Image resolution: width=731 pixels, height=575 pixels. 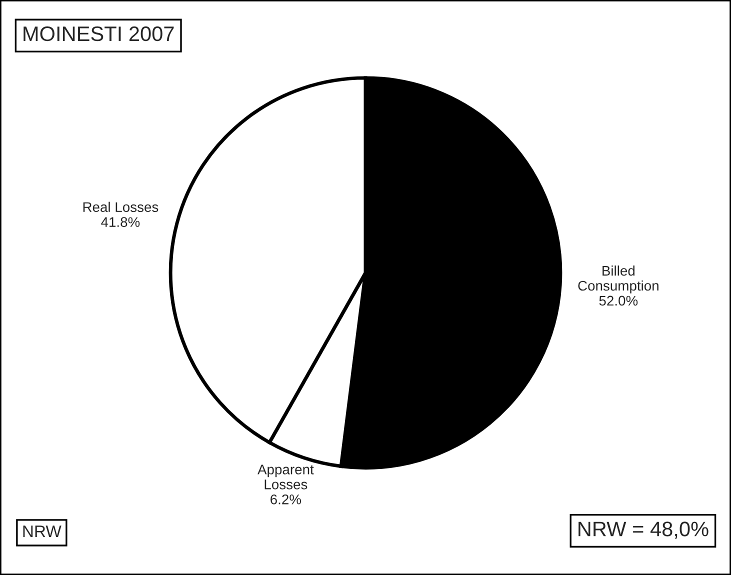 What do you see at coordinates (120, 207) in the screenshot?
I see `slice-label: Real Losses` at bounding box center [120, 207].